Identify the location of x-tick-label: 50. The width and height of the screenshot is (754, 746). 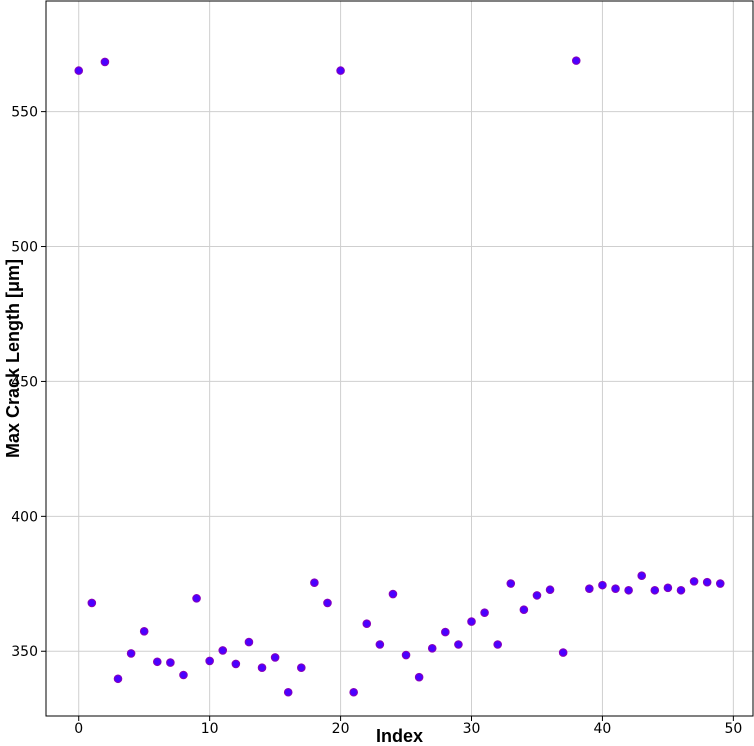
(733, 729).